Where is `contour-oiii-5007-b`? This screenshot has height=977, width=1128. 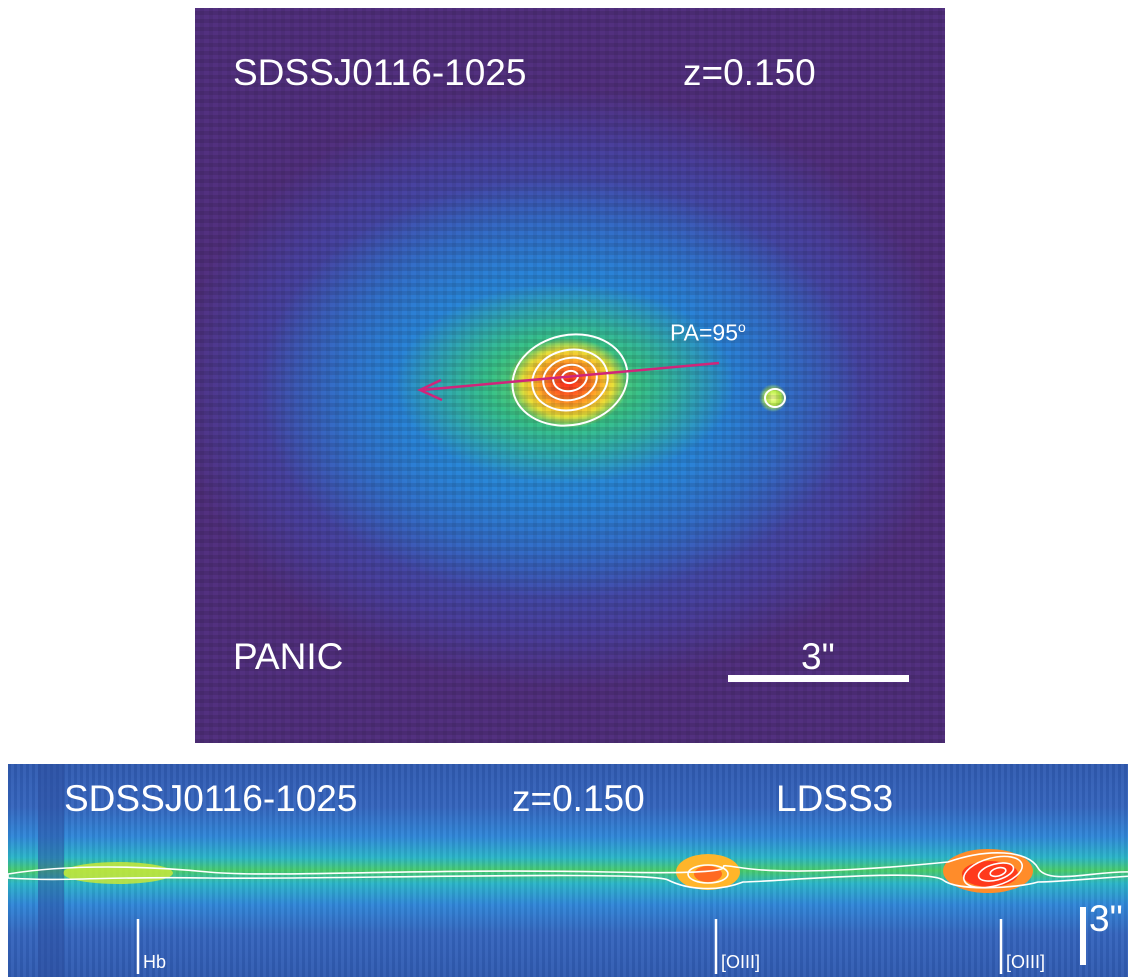
contour-oiii-5007-b is located at coordinates (996, 872).